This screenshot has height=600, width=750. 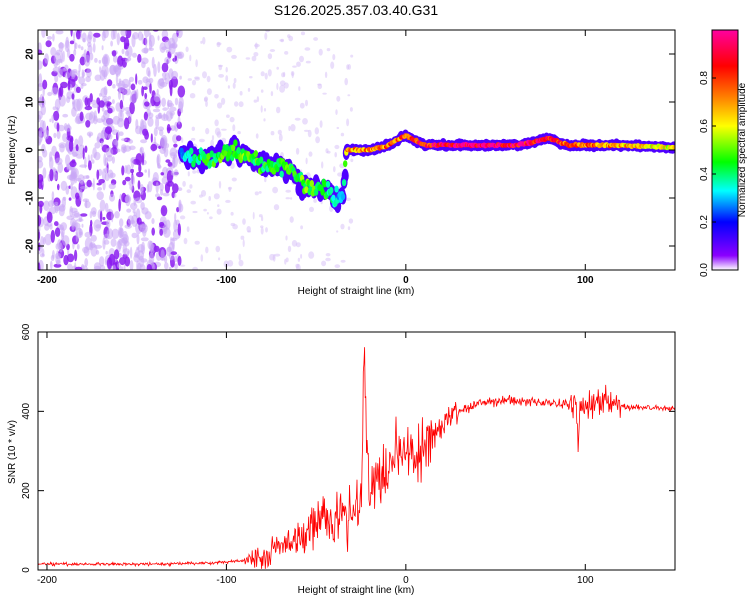 I want to click on chart-title: S126.2025.357.03.40.G31, so click(x=356, y=10).